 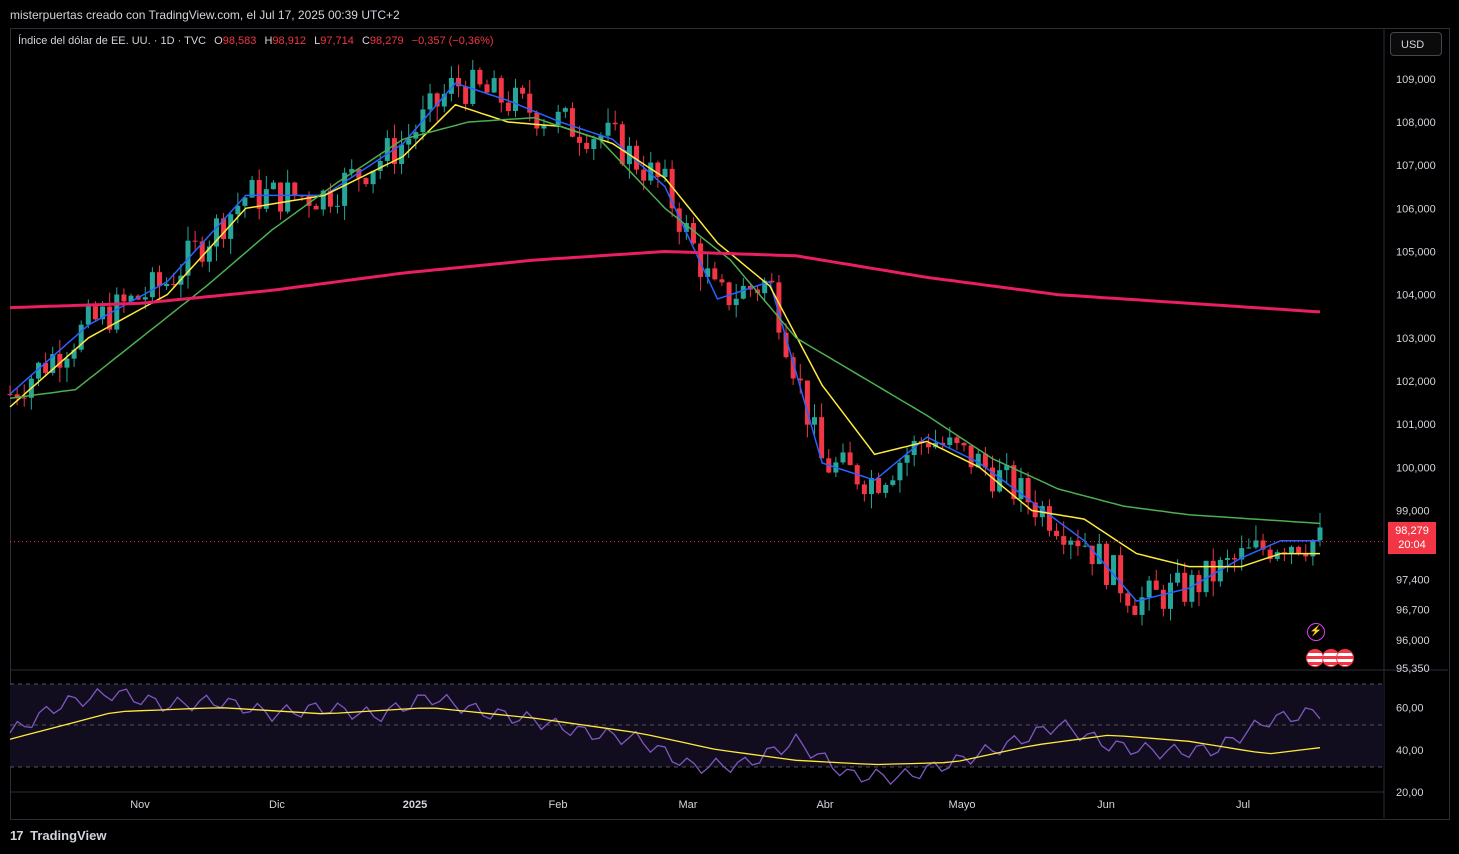 I want to click on legend-open: 98,583, so click(x=239, y=41).